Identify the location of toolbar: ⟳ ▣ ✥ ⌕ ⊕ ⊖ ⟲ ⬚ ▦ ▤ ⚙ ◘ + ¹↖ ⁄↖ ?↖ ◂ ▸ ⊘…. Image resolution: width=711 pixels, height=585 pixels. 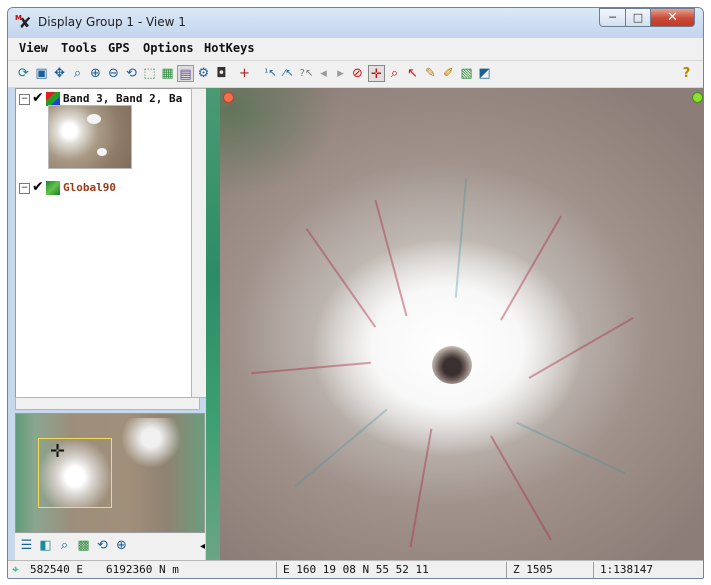
(355, 73).